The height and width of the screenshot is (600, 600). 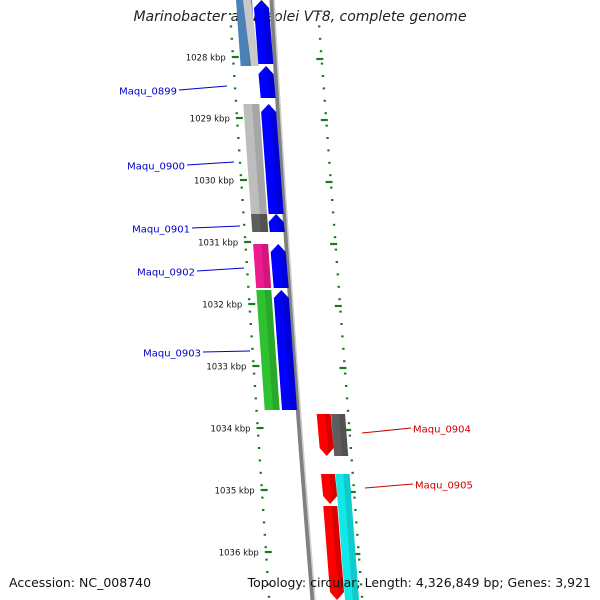 I want to click on position-label: 1032 kbp, so click(x=222, y=306).